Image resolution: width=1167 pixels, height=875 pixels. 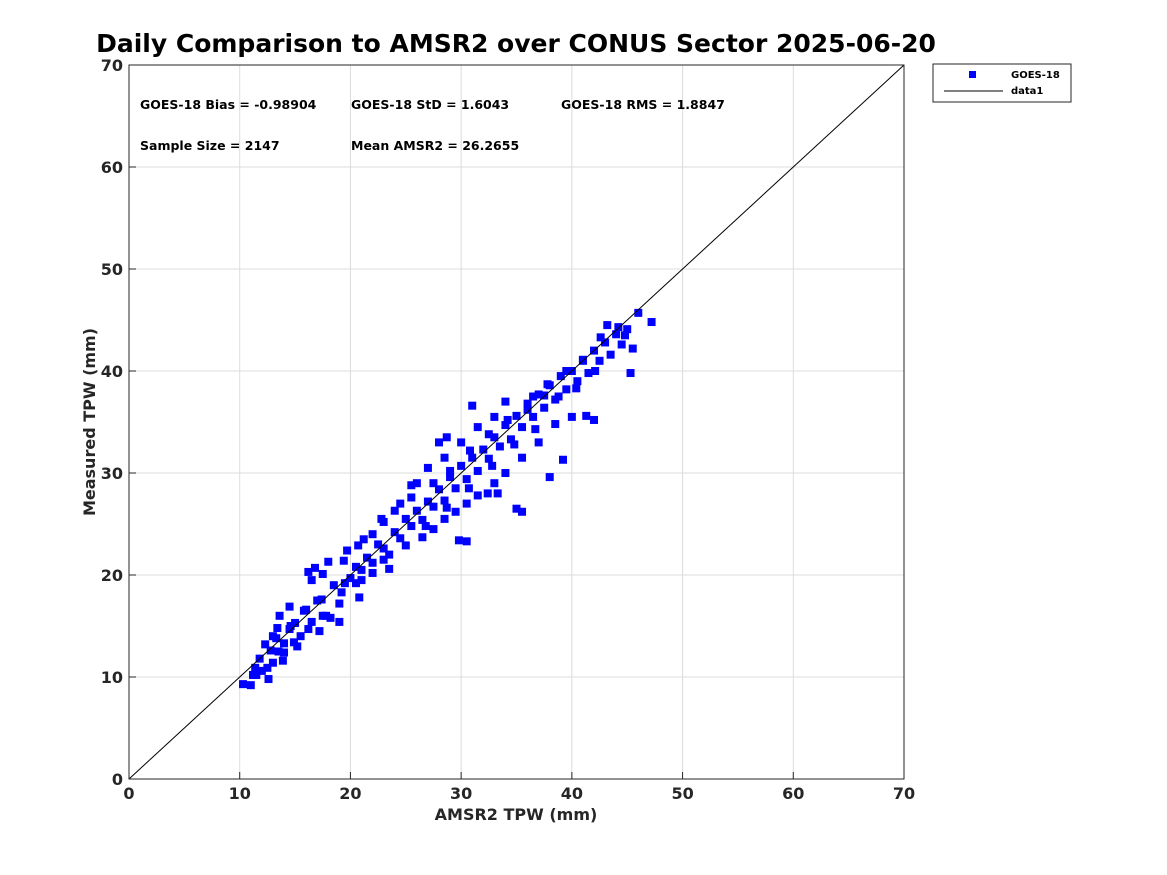 What do you see at coordinates (112, 167) in the screenshot?
I see `y-tick-label: 60` at bounding box center [112, 167].